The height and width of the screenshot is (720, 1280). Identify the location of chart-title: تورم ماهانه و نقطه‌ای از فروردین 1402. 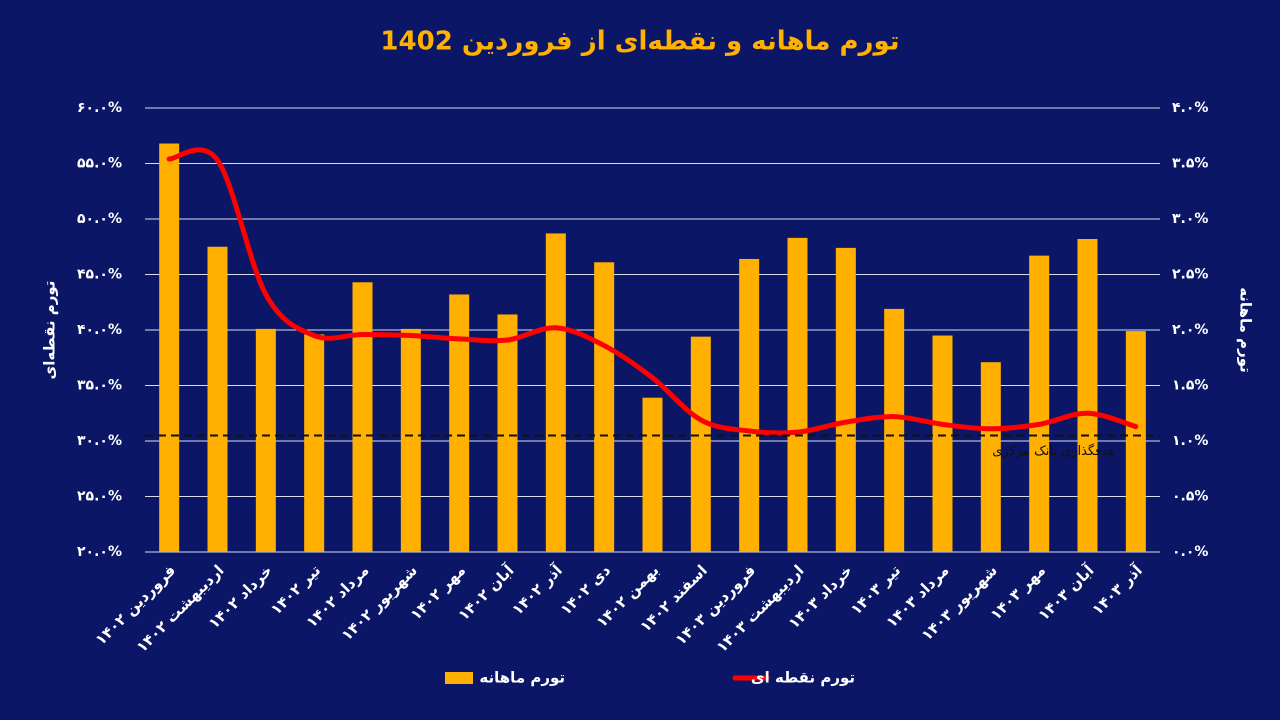
(639, 42).